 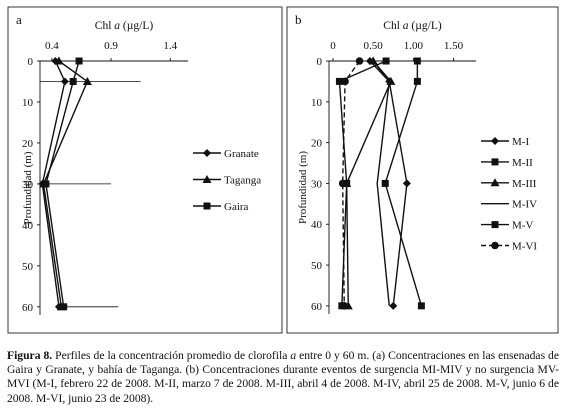 I want to click on legend-label-m-i: M-I, so click(x=520, y=142).